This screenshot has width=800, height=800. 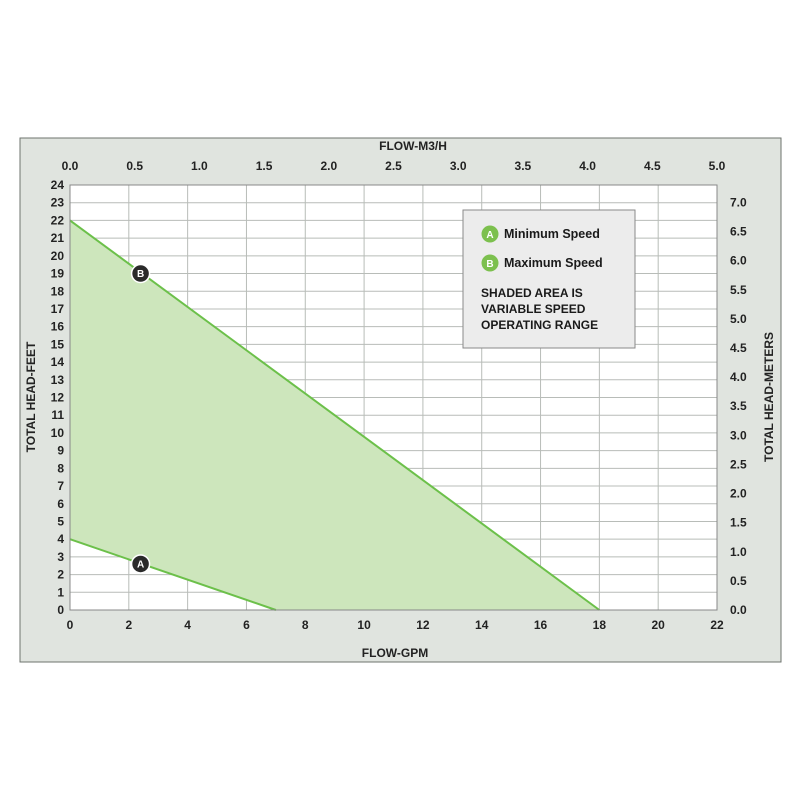 I want to click on legend-badge-a, so click(x=490, y=234).